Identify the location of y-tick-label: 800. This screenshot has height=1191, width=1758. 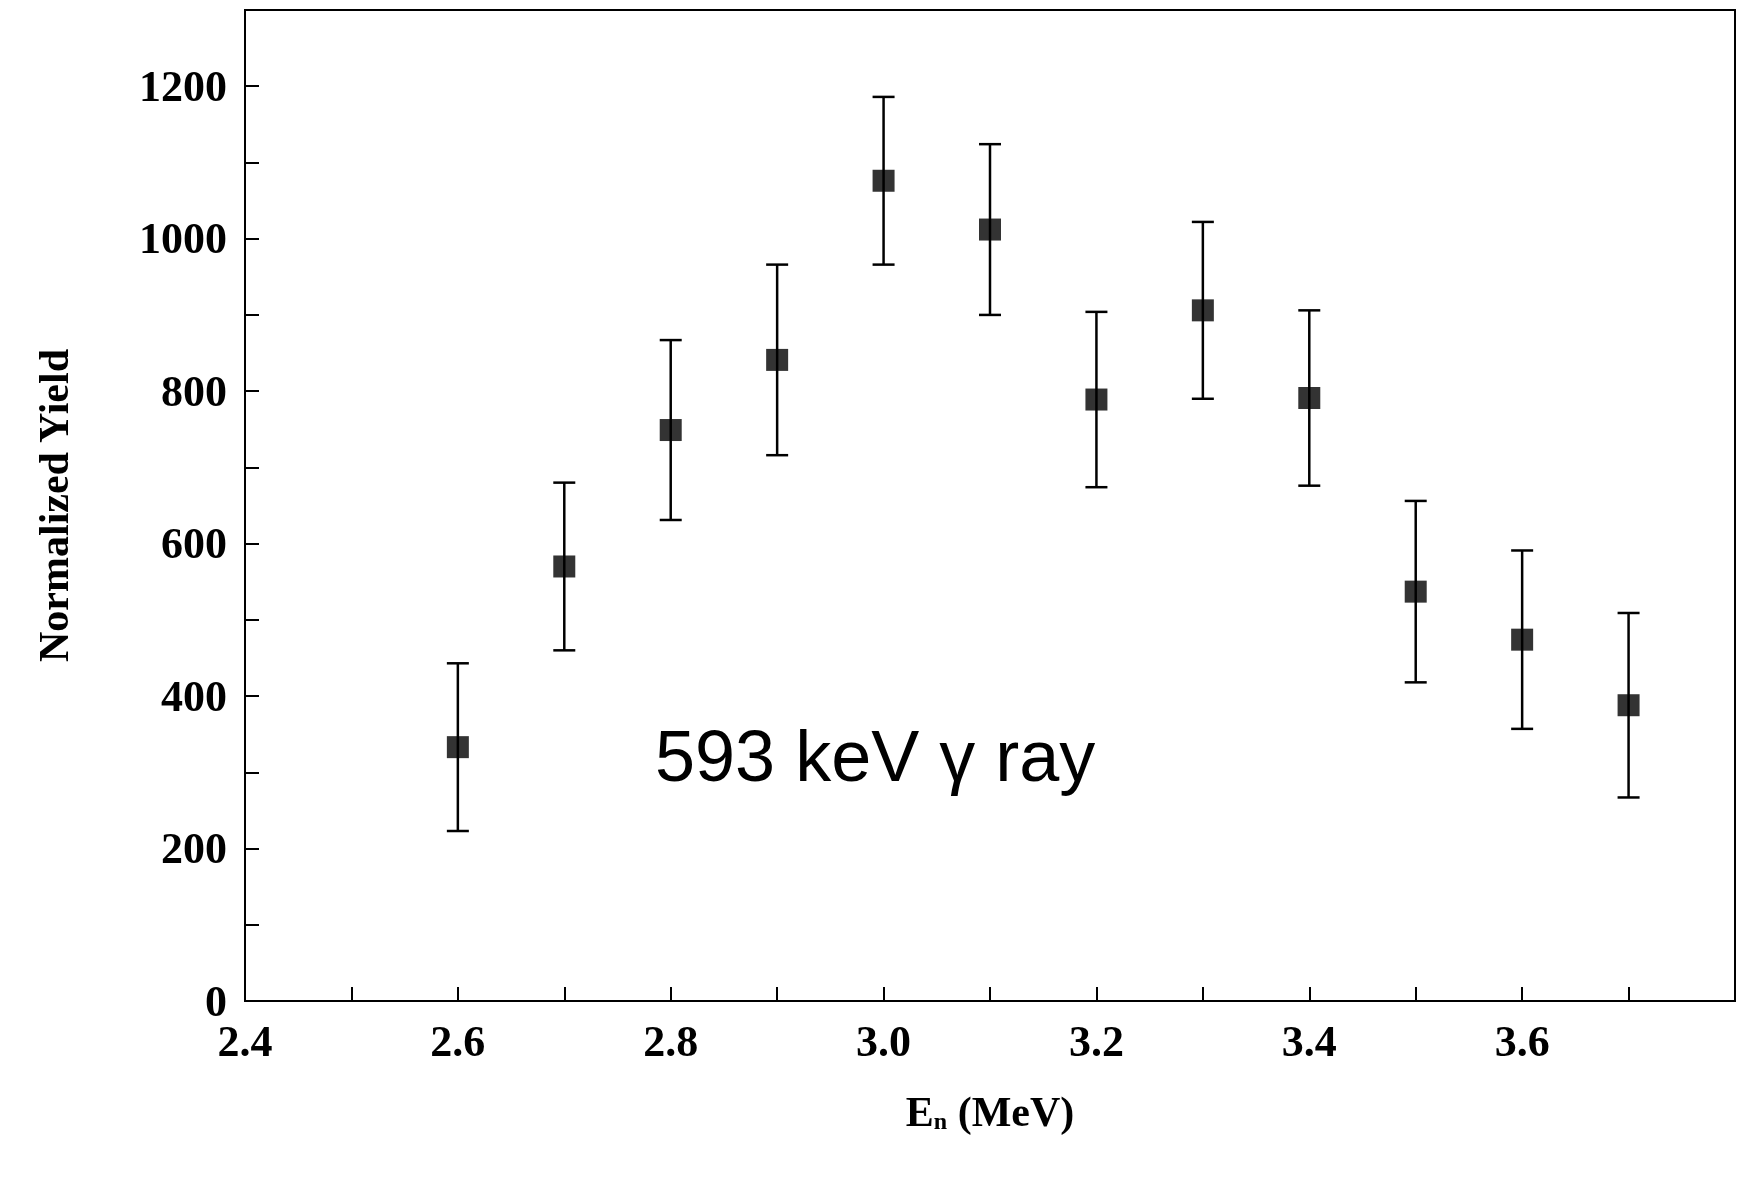
(194, 391).